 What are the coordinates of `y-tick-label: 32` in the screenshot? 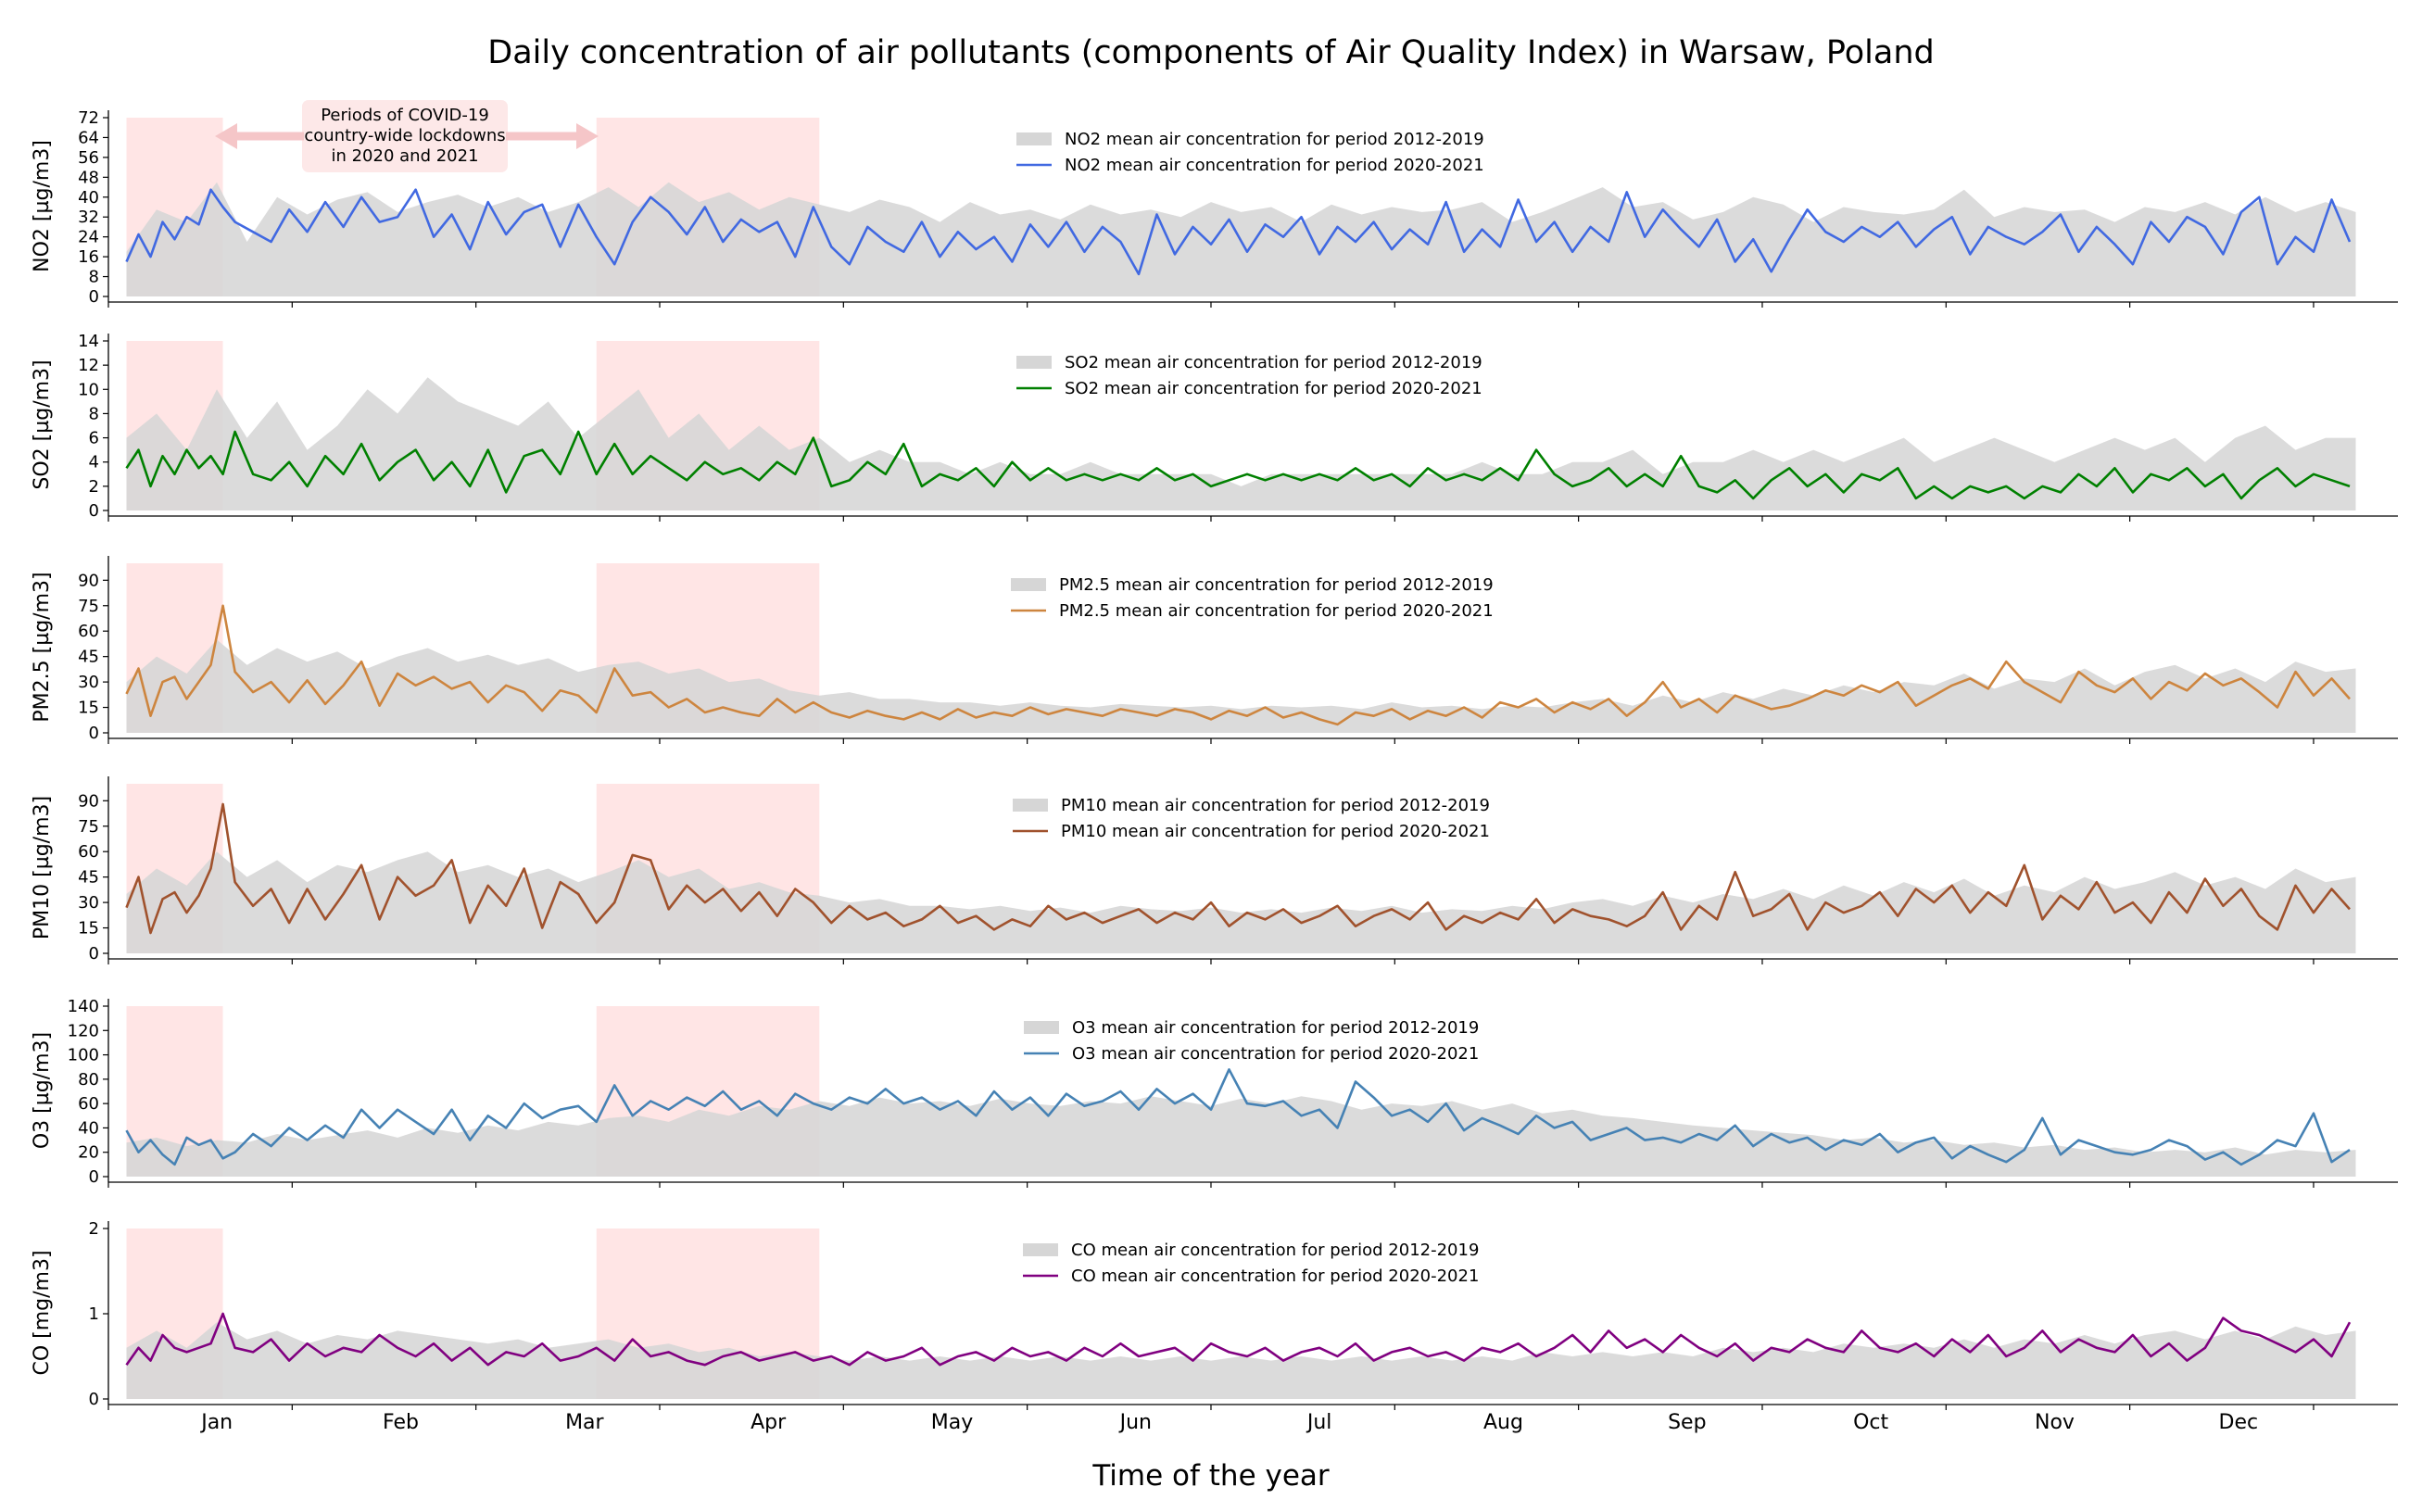 It's located at (88, 217).